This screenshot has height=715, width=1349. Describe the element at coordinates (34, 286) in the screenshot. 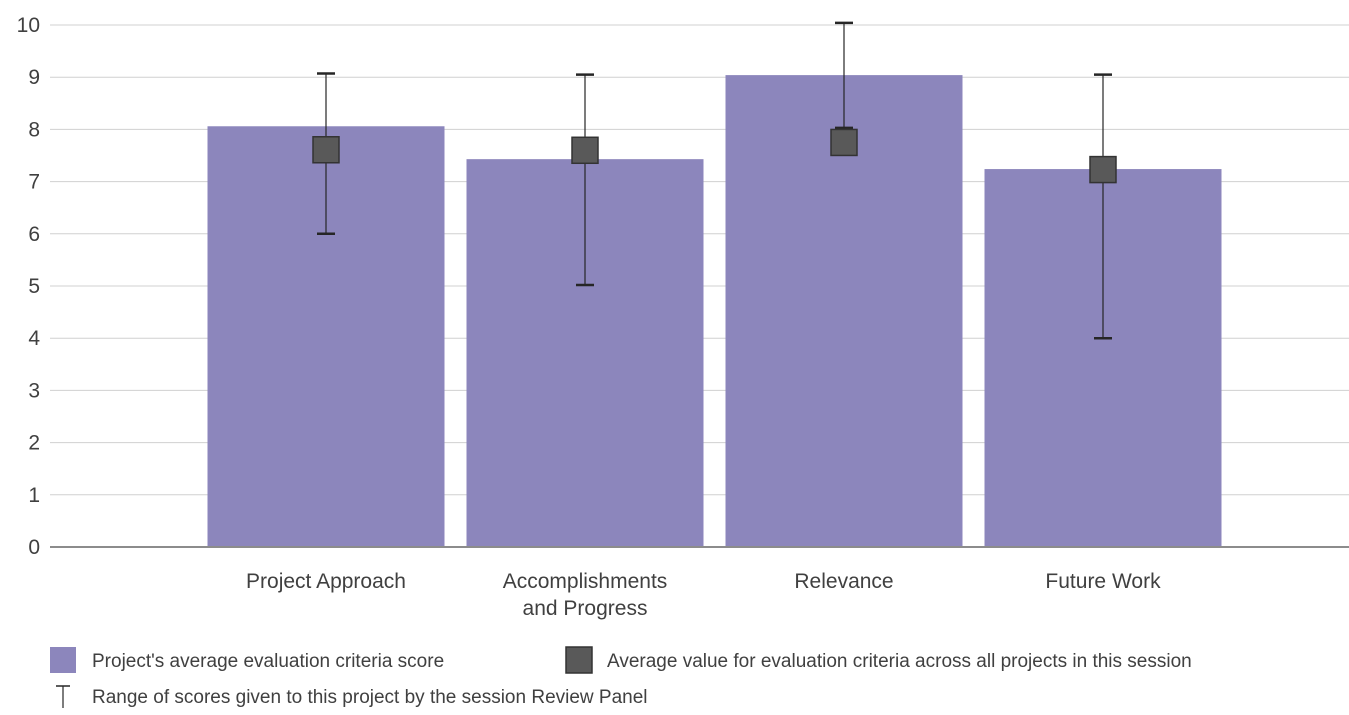

I see `y-tick-label: 5` at that location.